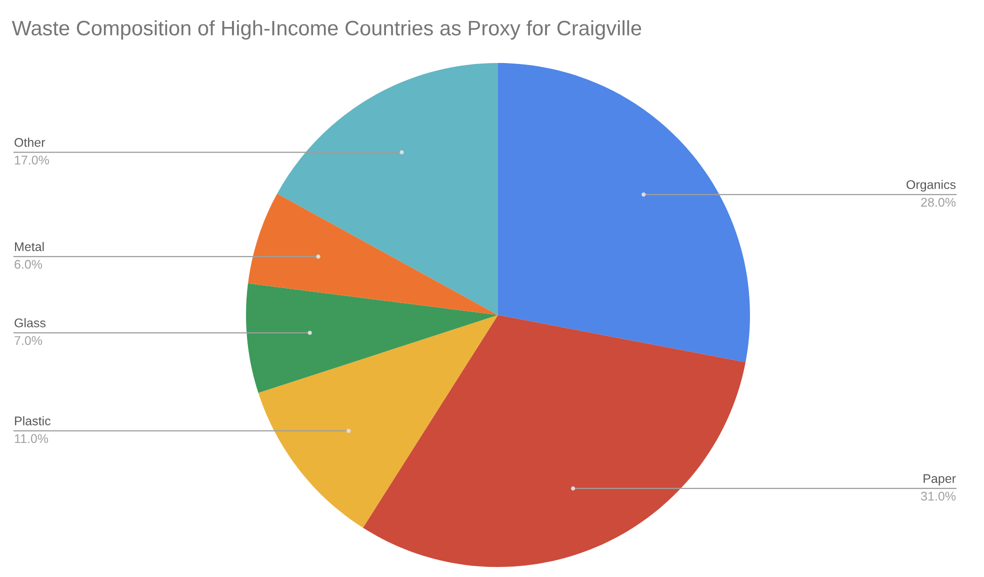 The image size is (984, 577). Describe the element at coordinates (29, 247) in the screenshot. I see `slice-label: Metal` at that location.